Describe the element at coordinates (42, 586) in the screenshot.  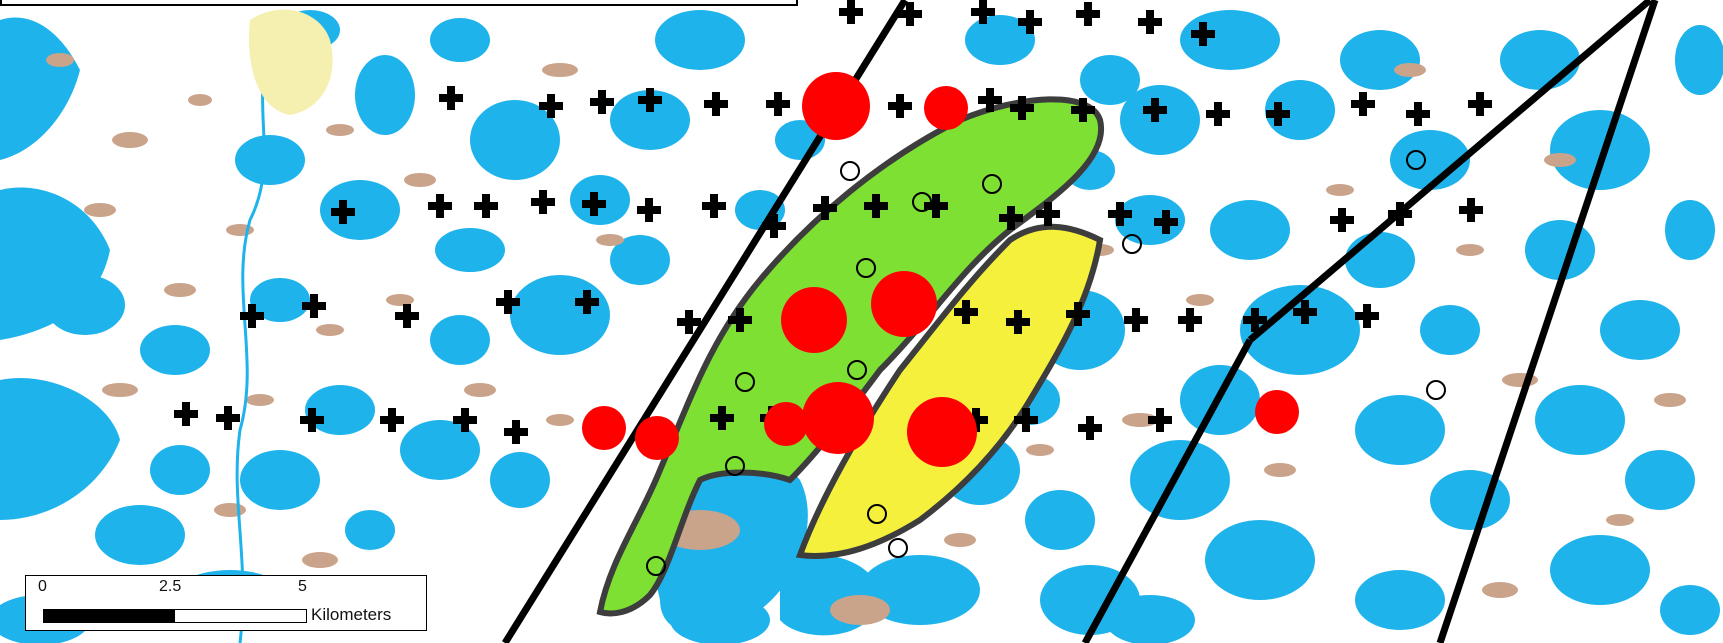
I see `scale-tick-0: 0` at that location.